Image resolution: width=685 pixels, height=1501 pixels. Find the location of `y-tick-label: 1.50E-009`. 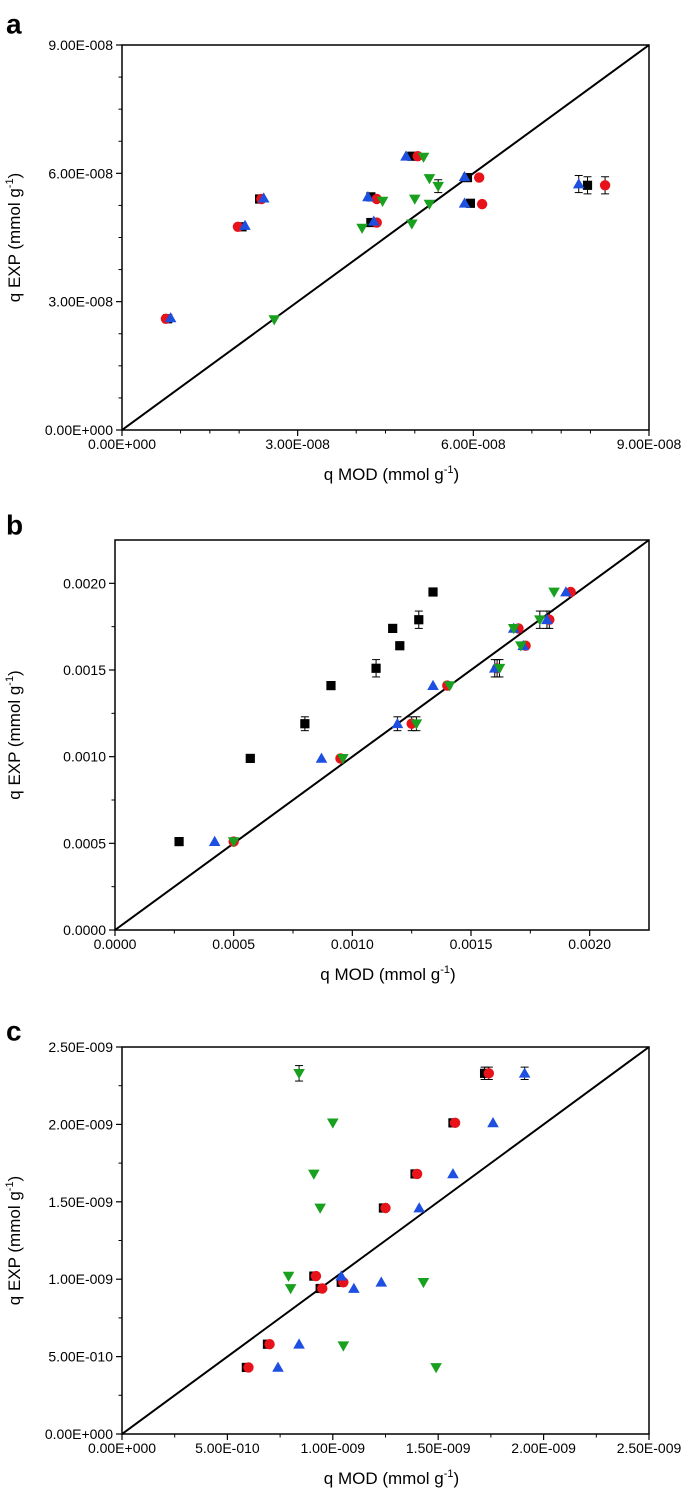

y-tick-label: 1.50E-009 is located at coordinates (80, 1202).